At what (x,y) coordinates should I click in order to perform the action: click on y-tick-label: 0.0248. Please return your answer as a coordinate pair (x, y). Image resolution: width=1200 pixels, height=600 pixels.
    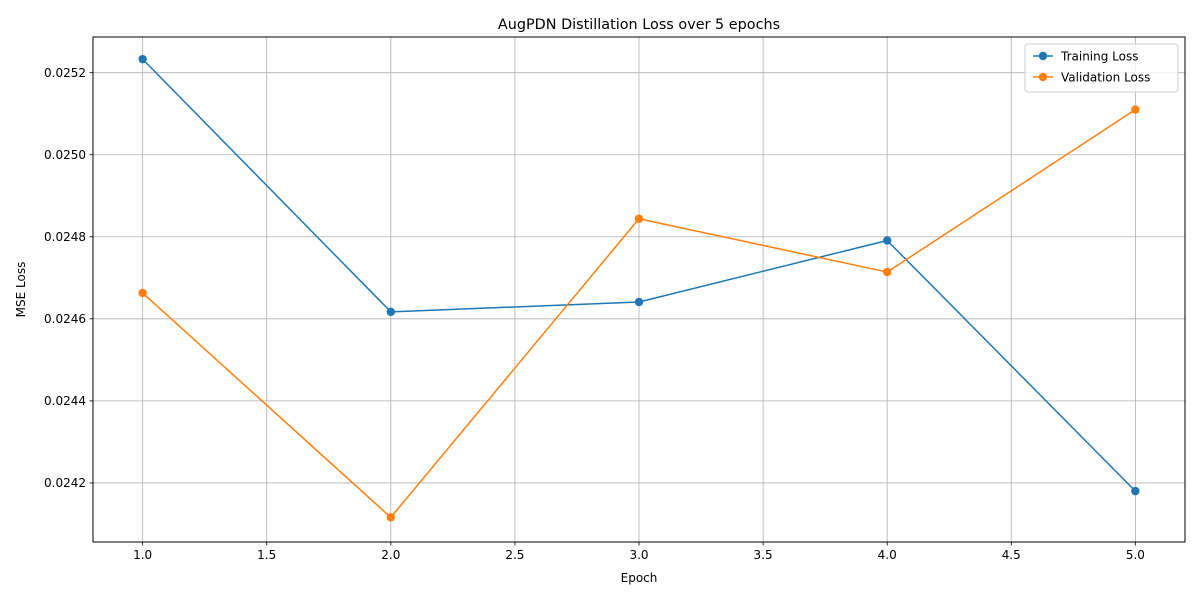
    Looking at the image, I should click on (65, 237).